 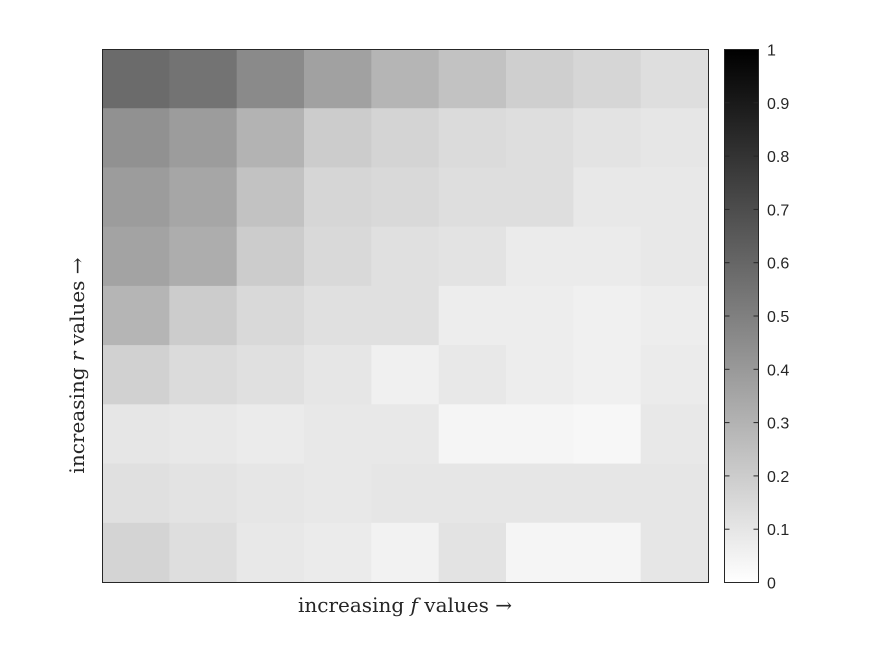 I want to click on colorbar-ticks: 0 0.1 0.2 0.3 0.4 0.5 0.6 0.7 0.8 0.9 1, so click(x=756, y=318).